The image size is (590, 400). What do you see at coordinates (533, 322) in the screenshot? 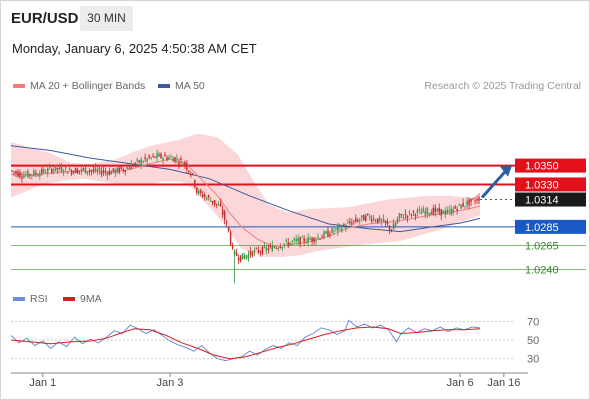
I see `rsi-tick-label: 70` at bounding box center [533, 322].